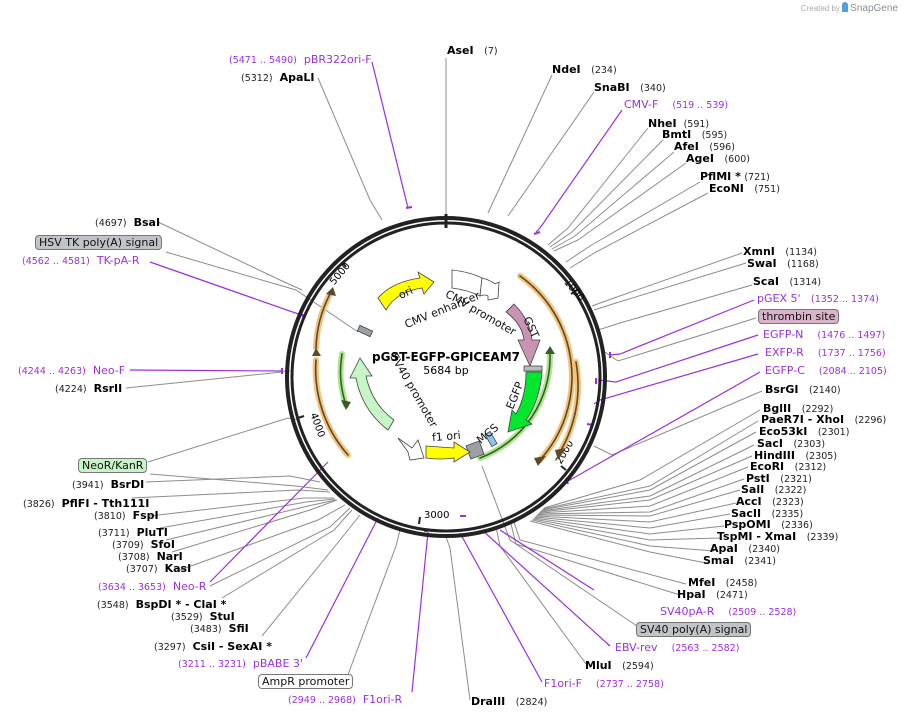 The image size is (906, 718). What do you see at coordinates (213, 646) in the screenshot?
I see `enzyme-label: (3297) CsiI - SexAI *` at bounding box center [213, 646].